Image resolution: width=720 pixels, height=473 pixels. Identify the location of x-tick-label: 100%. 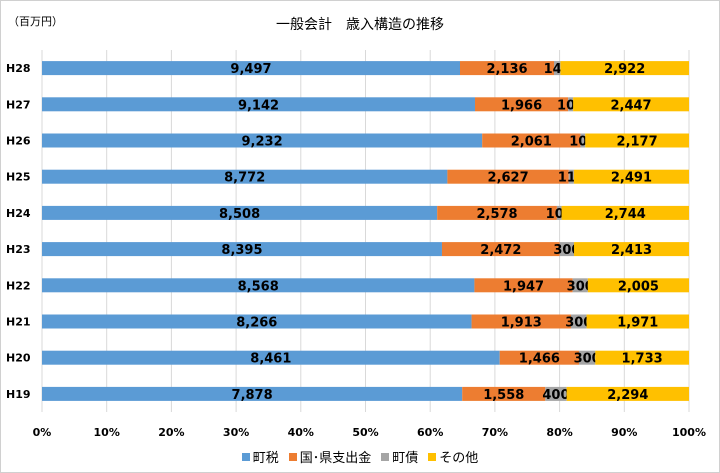
(689, 432).